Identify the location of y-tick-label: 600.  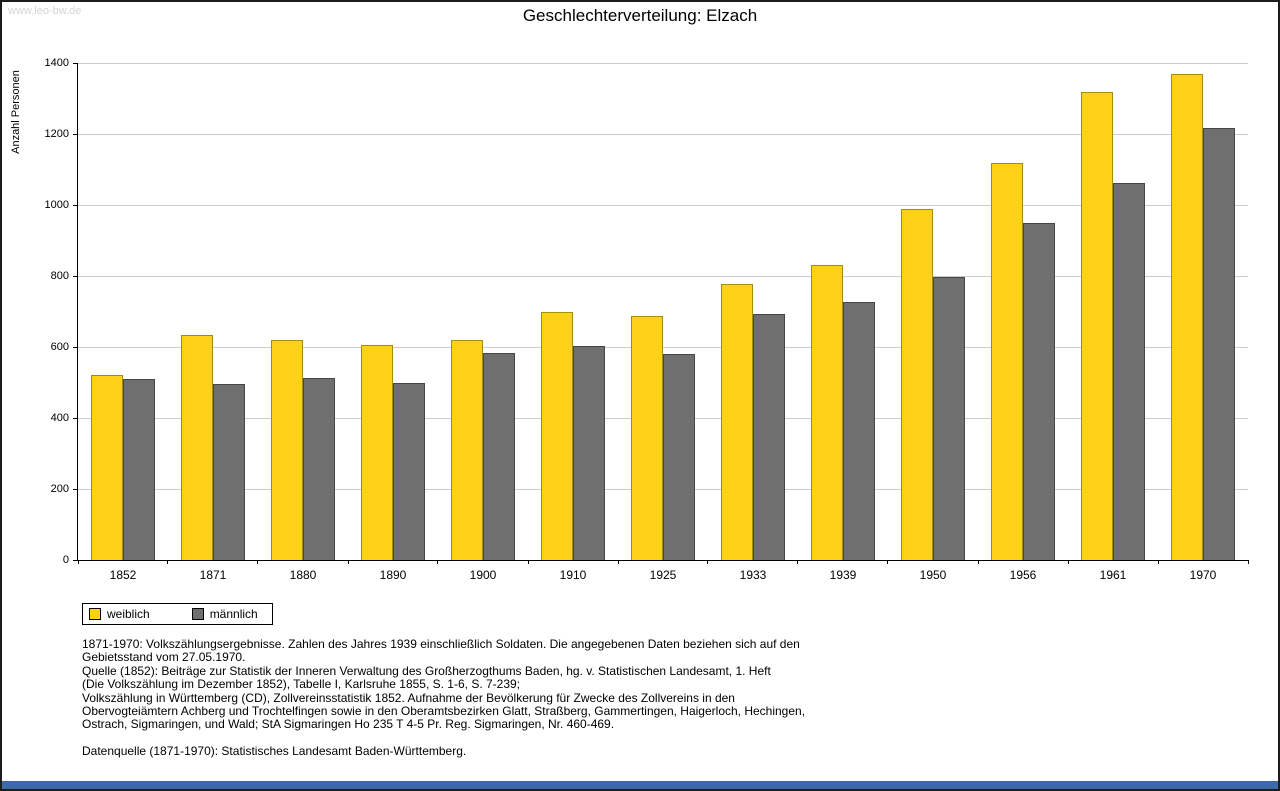
(59, 347).